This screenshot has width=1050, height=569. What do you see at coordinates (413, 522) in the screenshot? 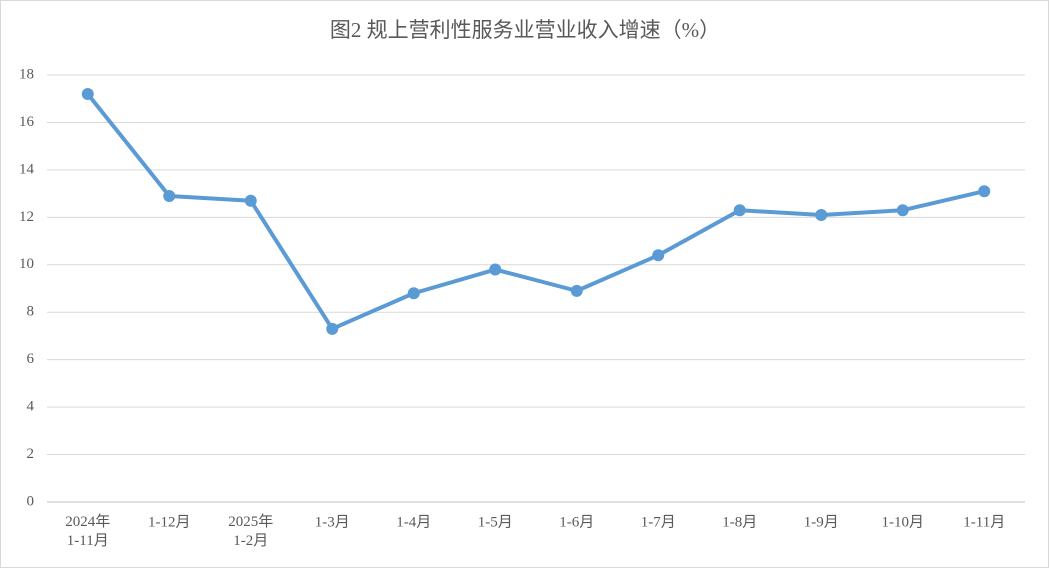
I see `x-tick-label: 1-4月` at bounding box center [413, 522].